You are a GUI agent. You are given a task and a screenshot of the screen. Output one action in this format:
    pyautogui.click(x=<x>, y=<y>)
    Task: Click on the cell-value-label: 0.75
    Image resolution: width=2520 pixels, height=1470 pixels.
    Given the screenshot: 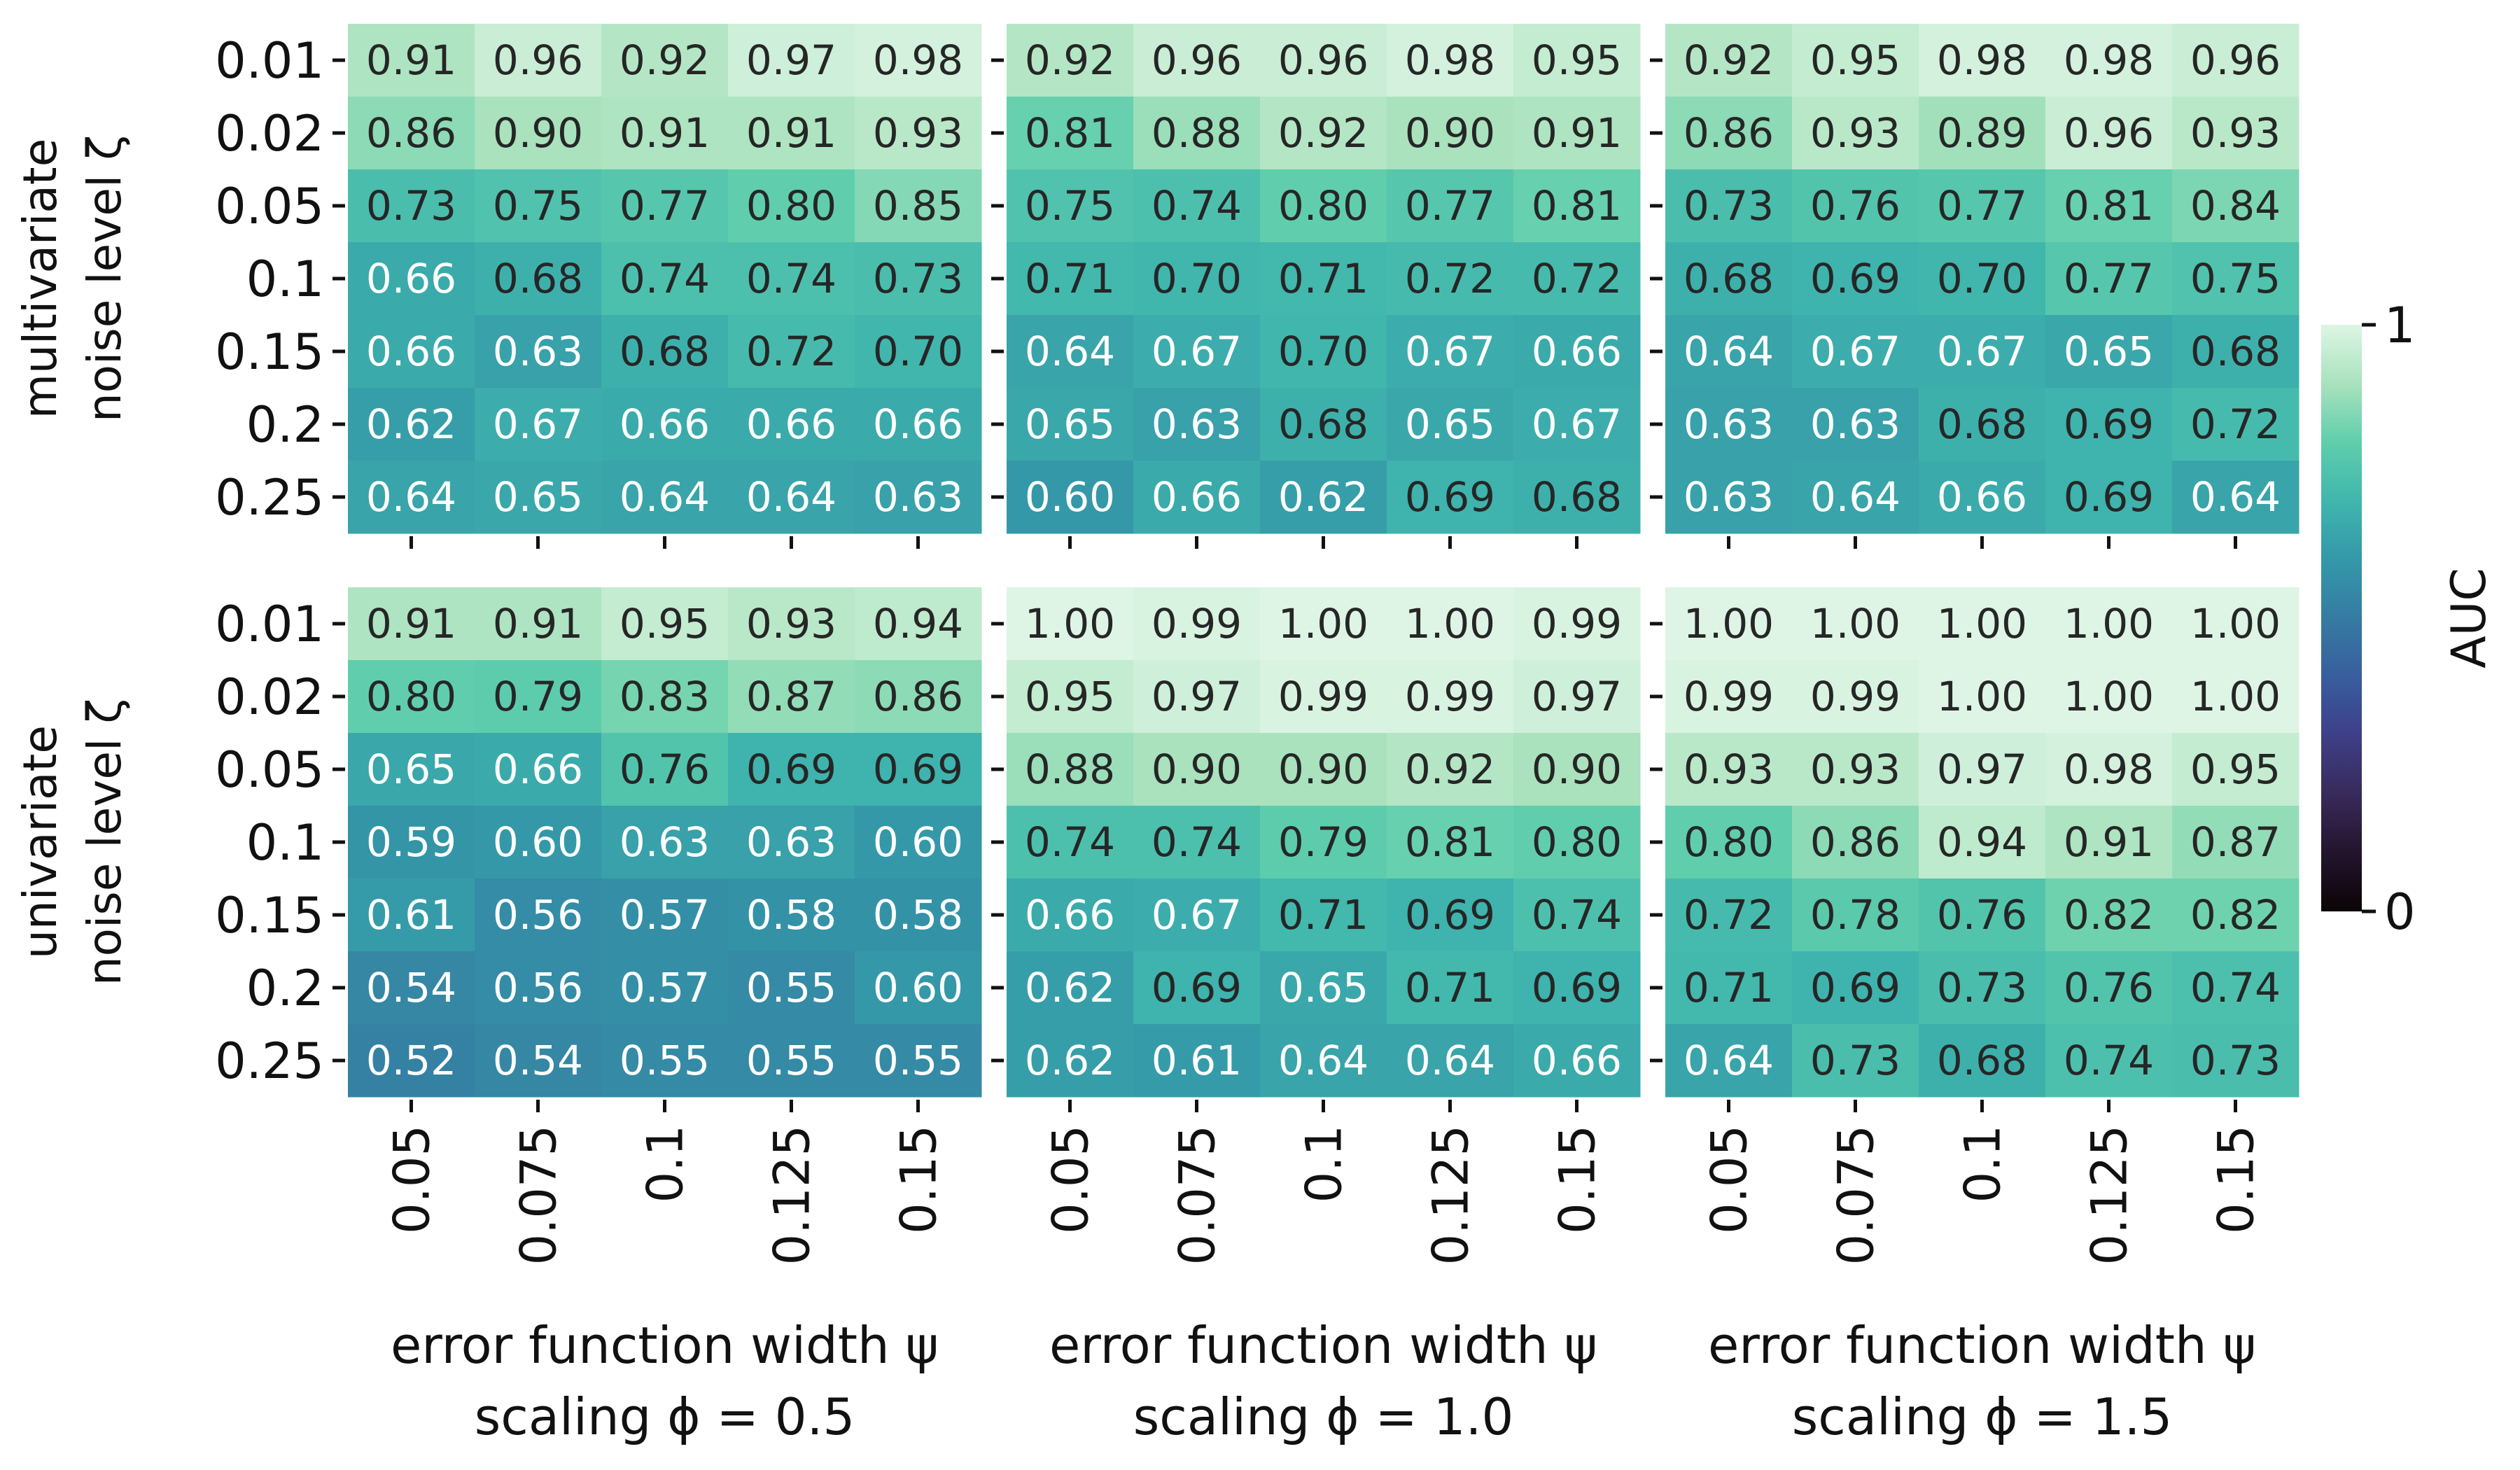 What is the action you would take?
    pyautogui.click(x=1070, y=206)
    